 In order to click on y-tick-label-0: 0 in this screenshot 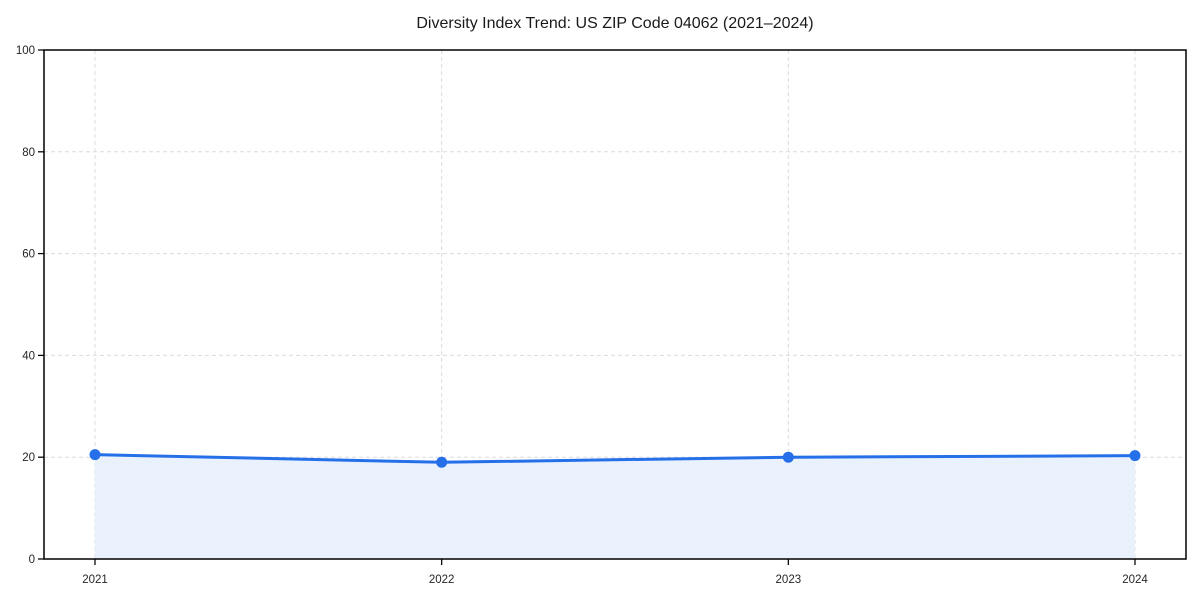, I will do `click(32, 560)`.